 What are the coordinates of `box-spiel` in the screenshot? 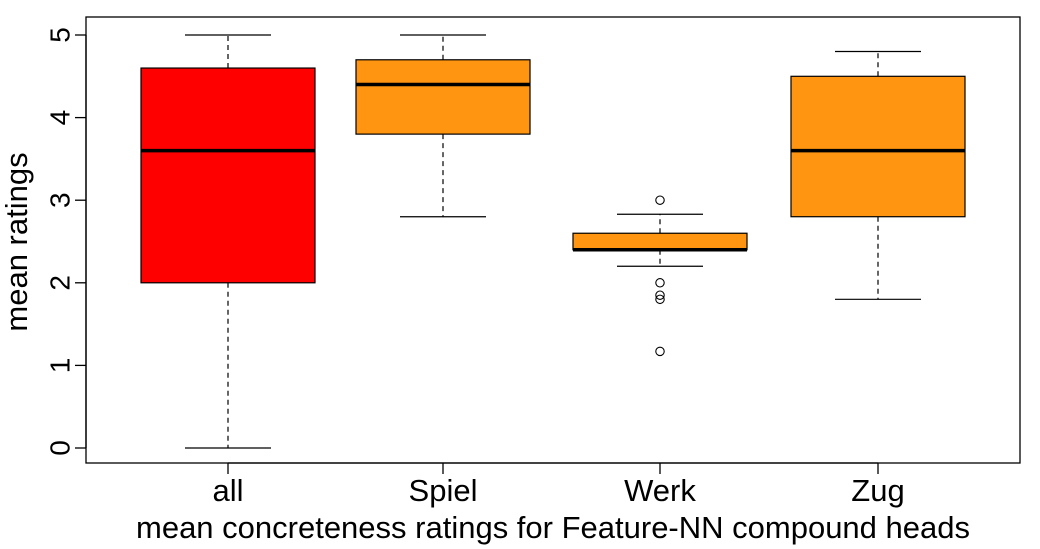 It's located at (443, 126).